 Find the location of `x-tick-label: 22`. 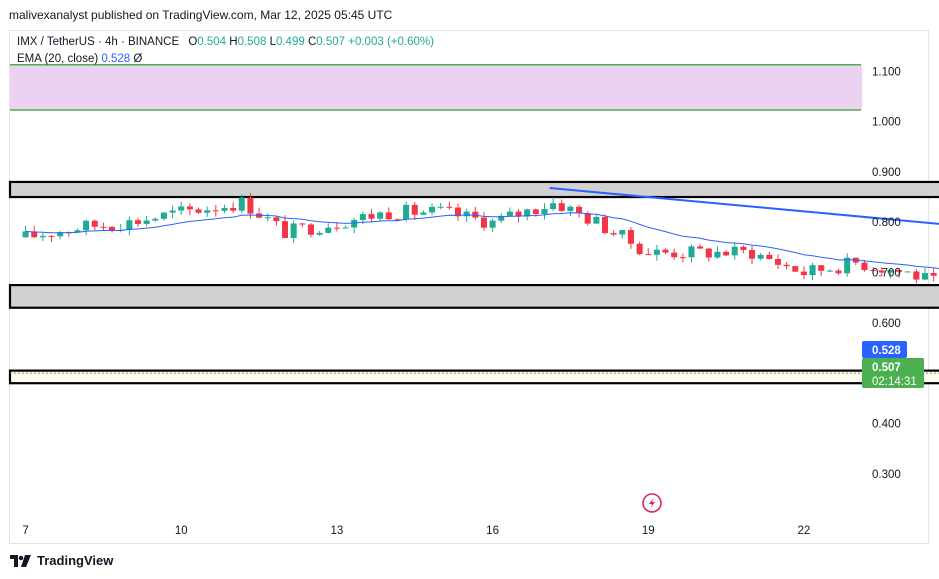

x-tick-label: 22 is located at coordinates (804, 531).